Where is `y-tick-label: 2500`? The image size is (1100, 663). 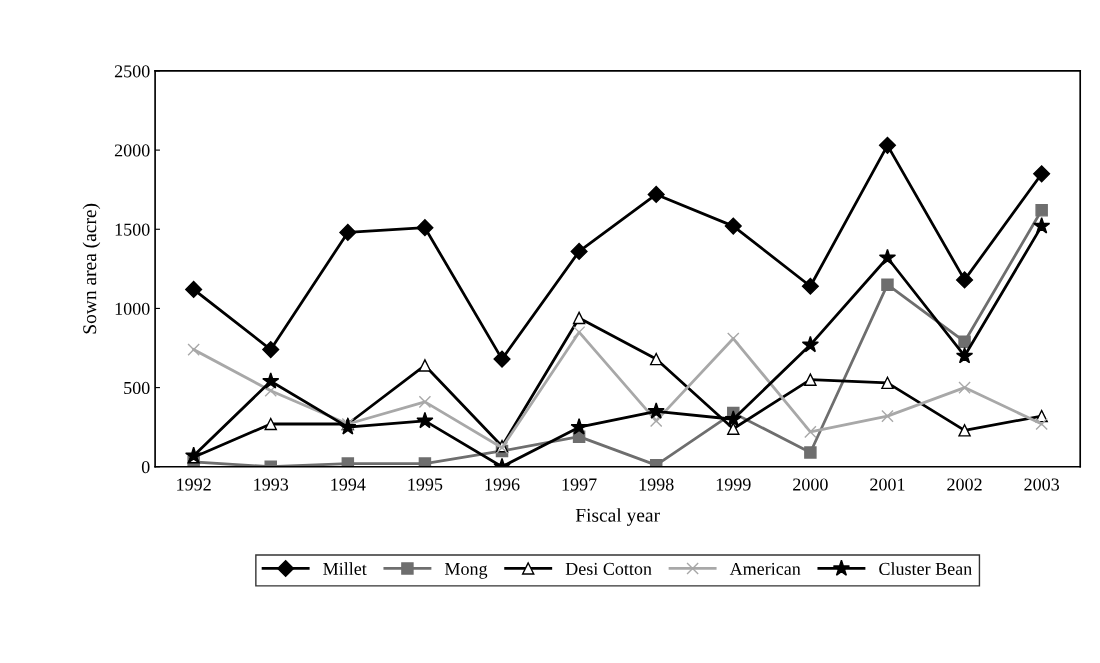
y-tick-label: 2500 is located at coordinates (132, 71).